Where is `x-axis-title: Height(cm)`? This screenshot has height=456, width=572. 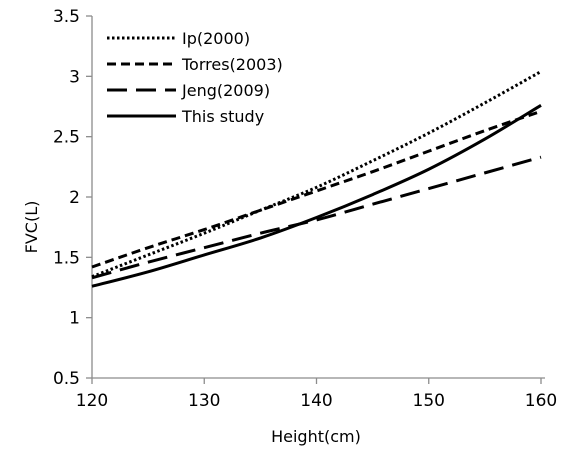
x-axis-title: Height(cm) is located at coordinates (316, 436).